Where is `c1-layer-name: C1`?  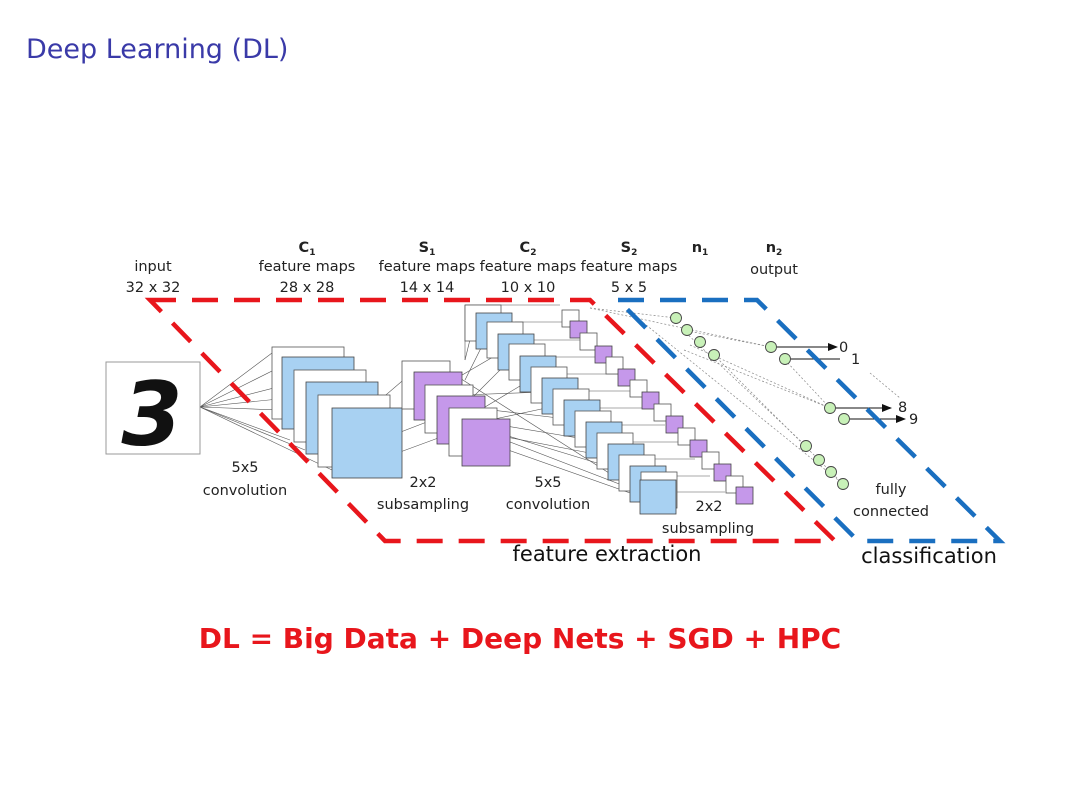 c1-layer-name: C1 is located at coordinates (307, 249).